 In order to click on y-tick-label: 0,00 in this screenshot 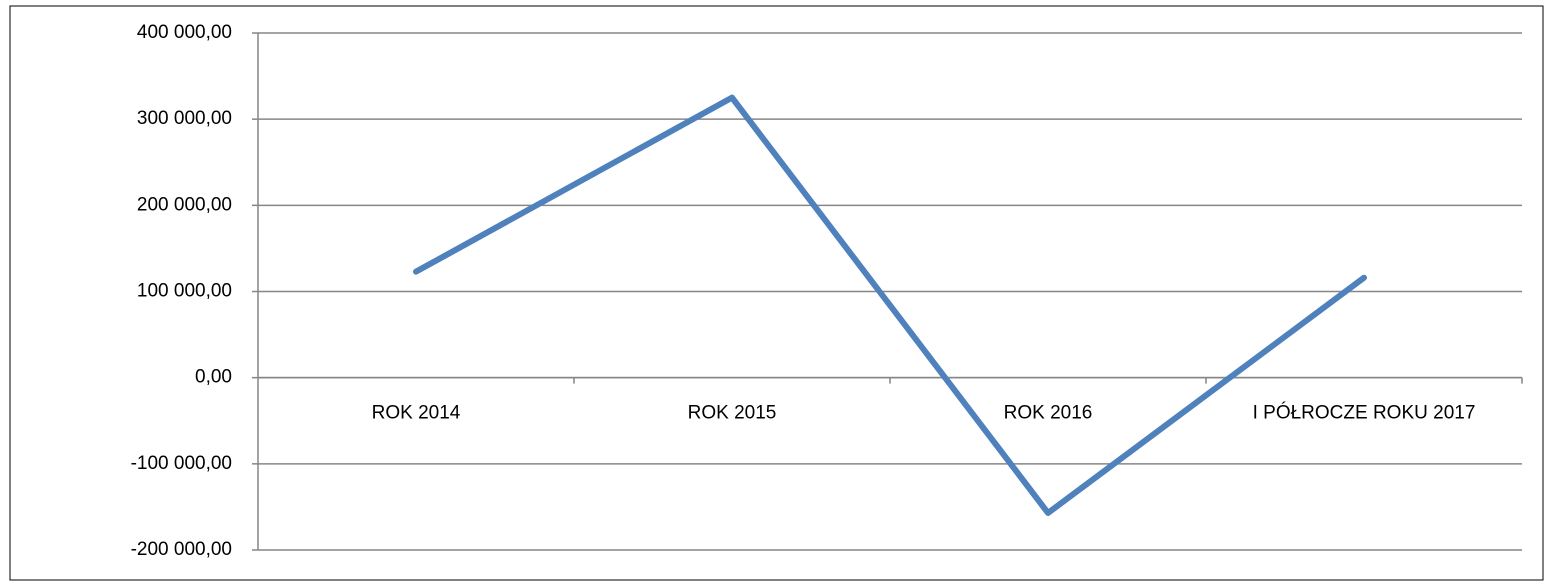, I will do `click(213, 377)`.